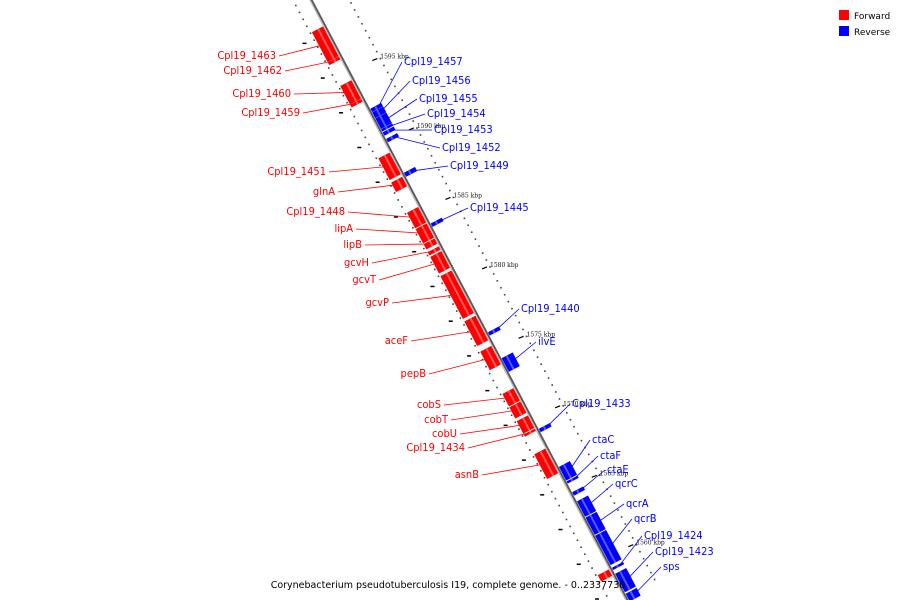 This screenshot has width=900, height=600. I want to click on forward-gene-label: Cpl19_1434, so click(435, 447).